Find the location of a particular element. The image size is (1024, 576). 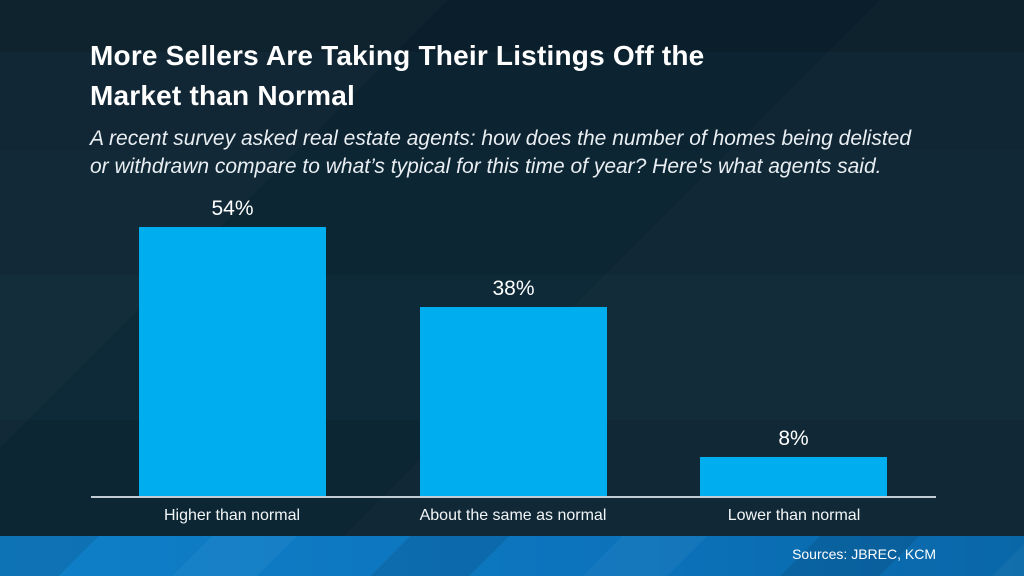

bar-group-about-same-as-normal: 38% is located at coordinates (513, 387).